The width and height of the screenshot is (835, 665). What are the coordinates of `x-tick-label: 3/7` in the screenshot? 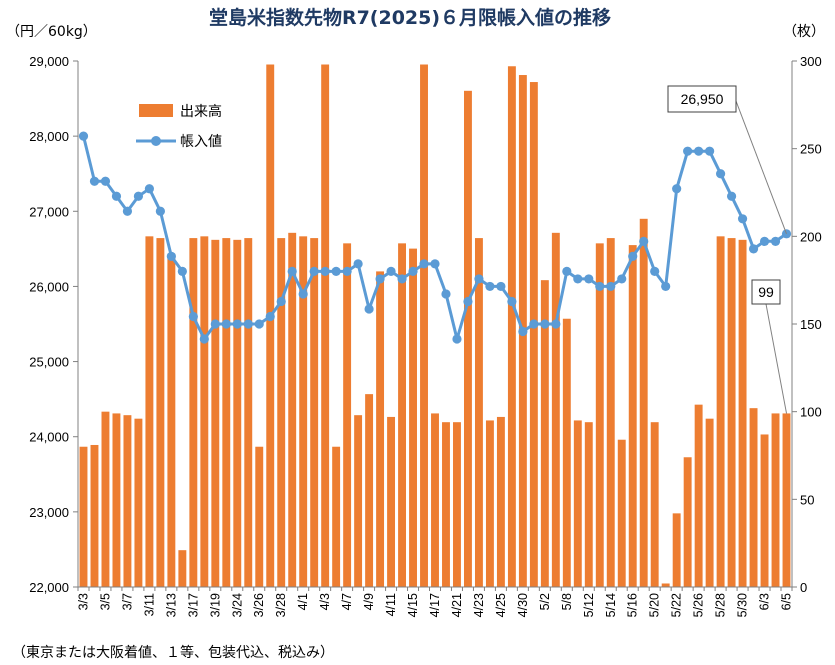 It's located at (127, 601).